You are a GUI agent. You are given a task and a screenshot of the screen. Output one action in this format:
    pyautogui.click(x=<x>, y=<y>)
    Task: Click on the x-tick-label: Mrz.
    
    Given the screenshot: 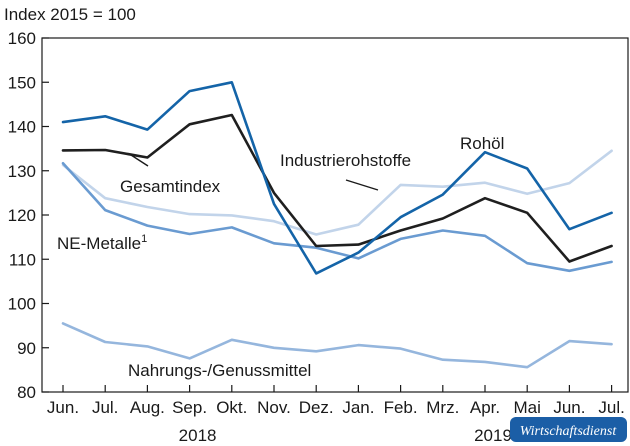 What is the action you would take?
    pyautogui.click(x=442, y=407)
    